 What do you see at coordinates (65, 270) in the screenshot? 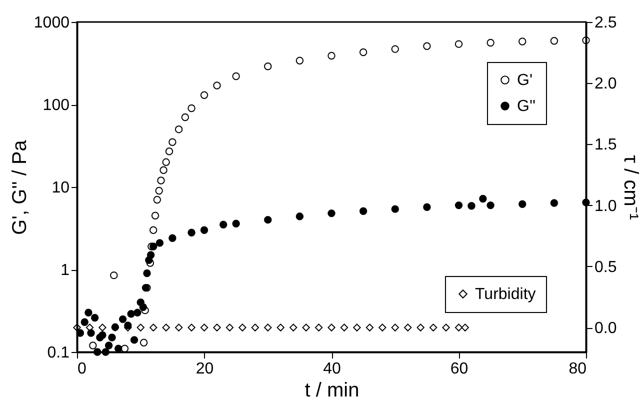
I see `y-tick-label: 1` at bounding box center [65, 270].